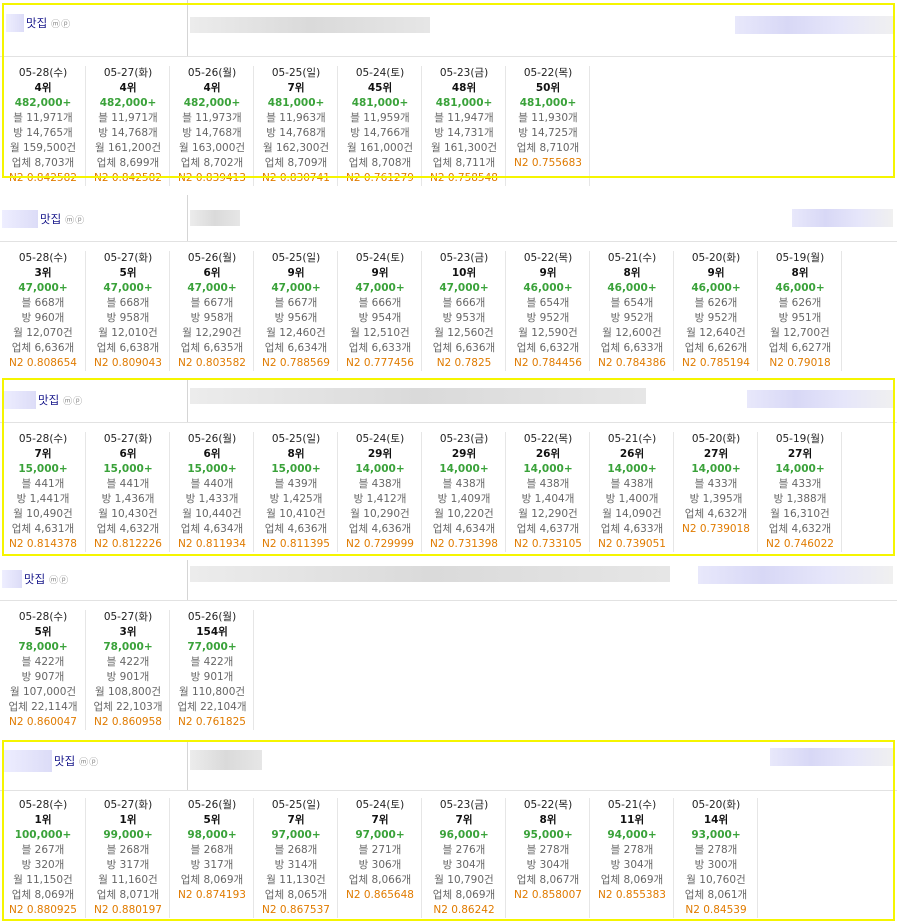 This screenshot has width=897, height=923. I want to click on business-count: 업체 8,711개, so click(464, 163).